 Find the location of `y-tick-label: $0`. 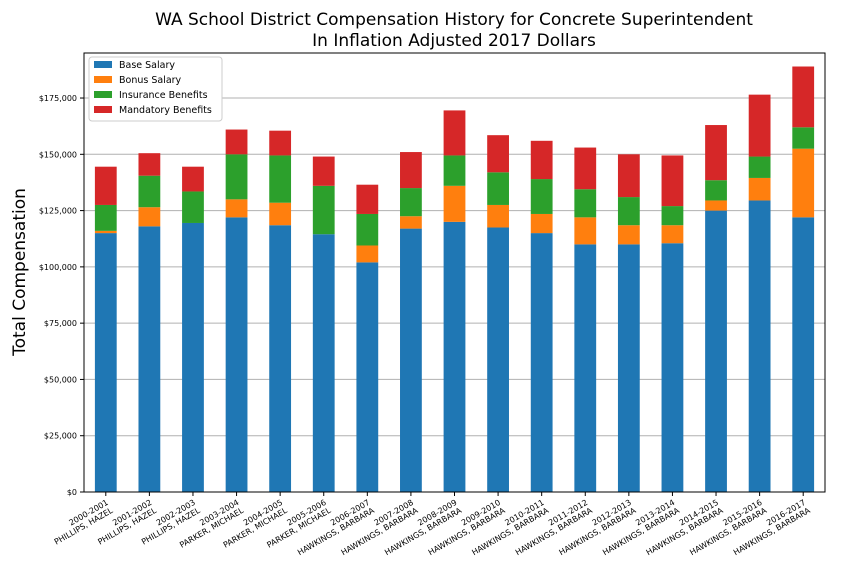

y-tick-label: $0 is located at coordinates (72, 492).